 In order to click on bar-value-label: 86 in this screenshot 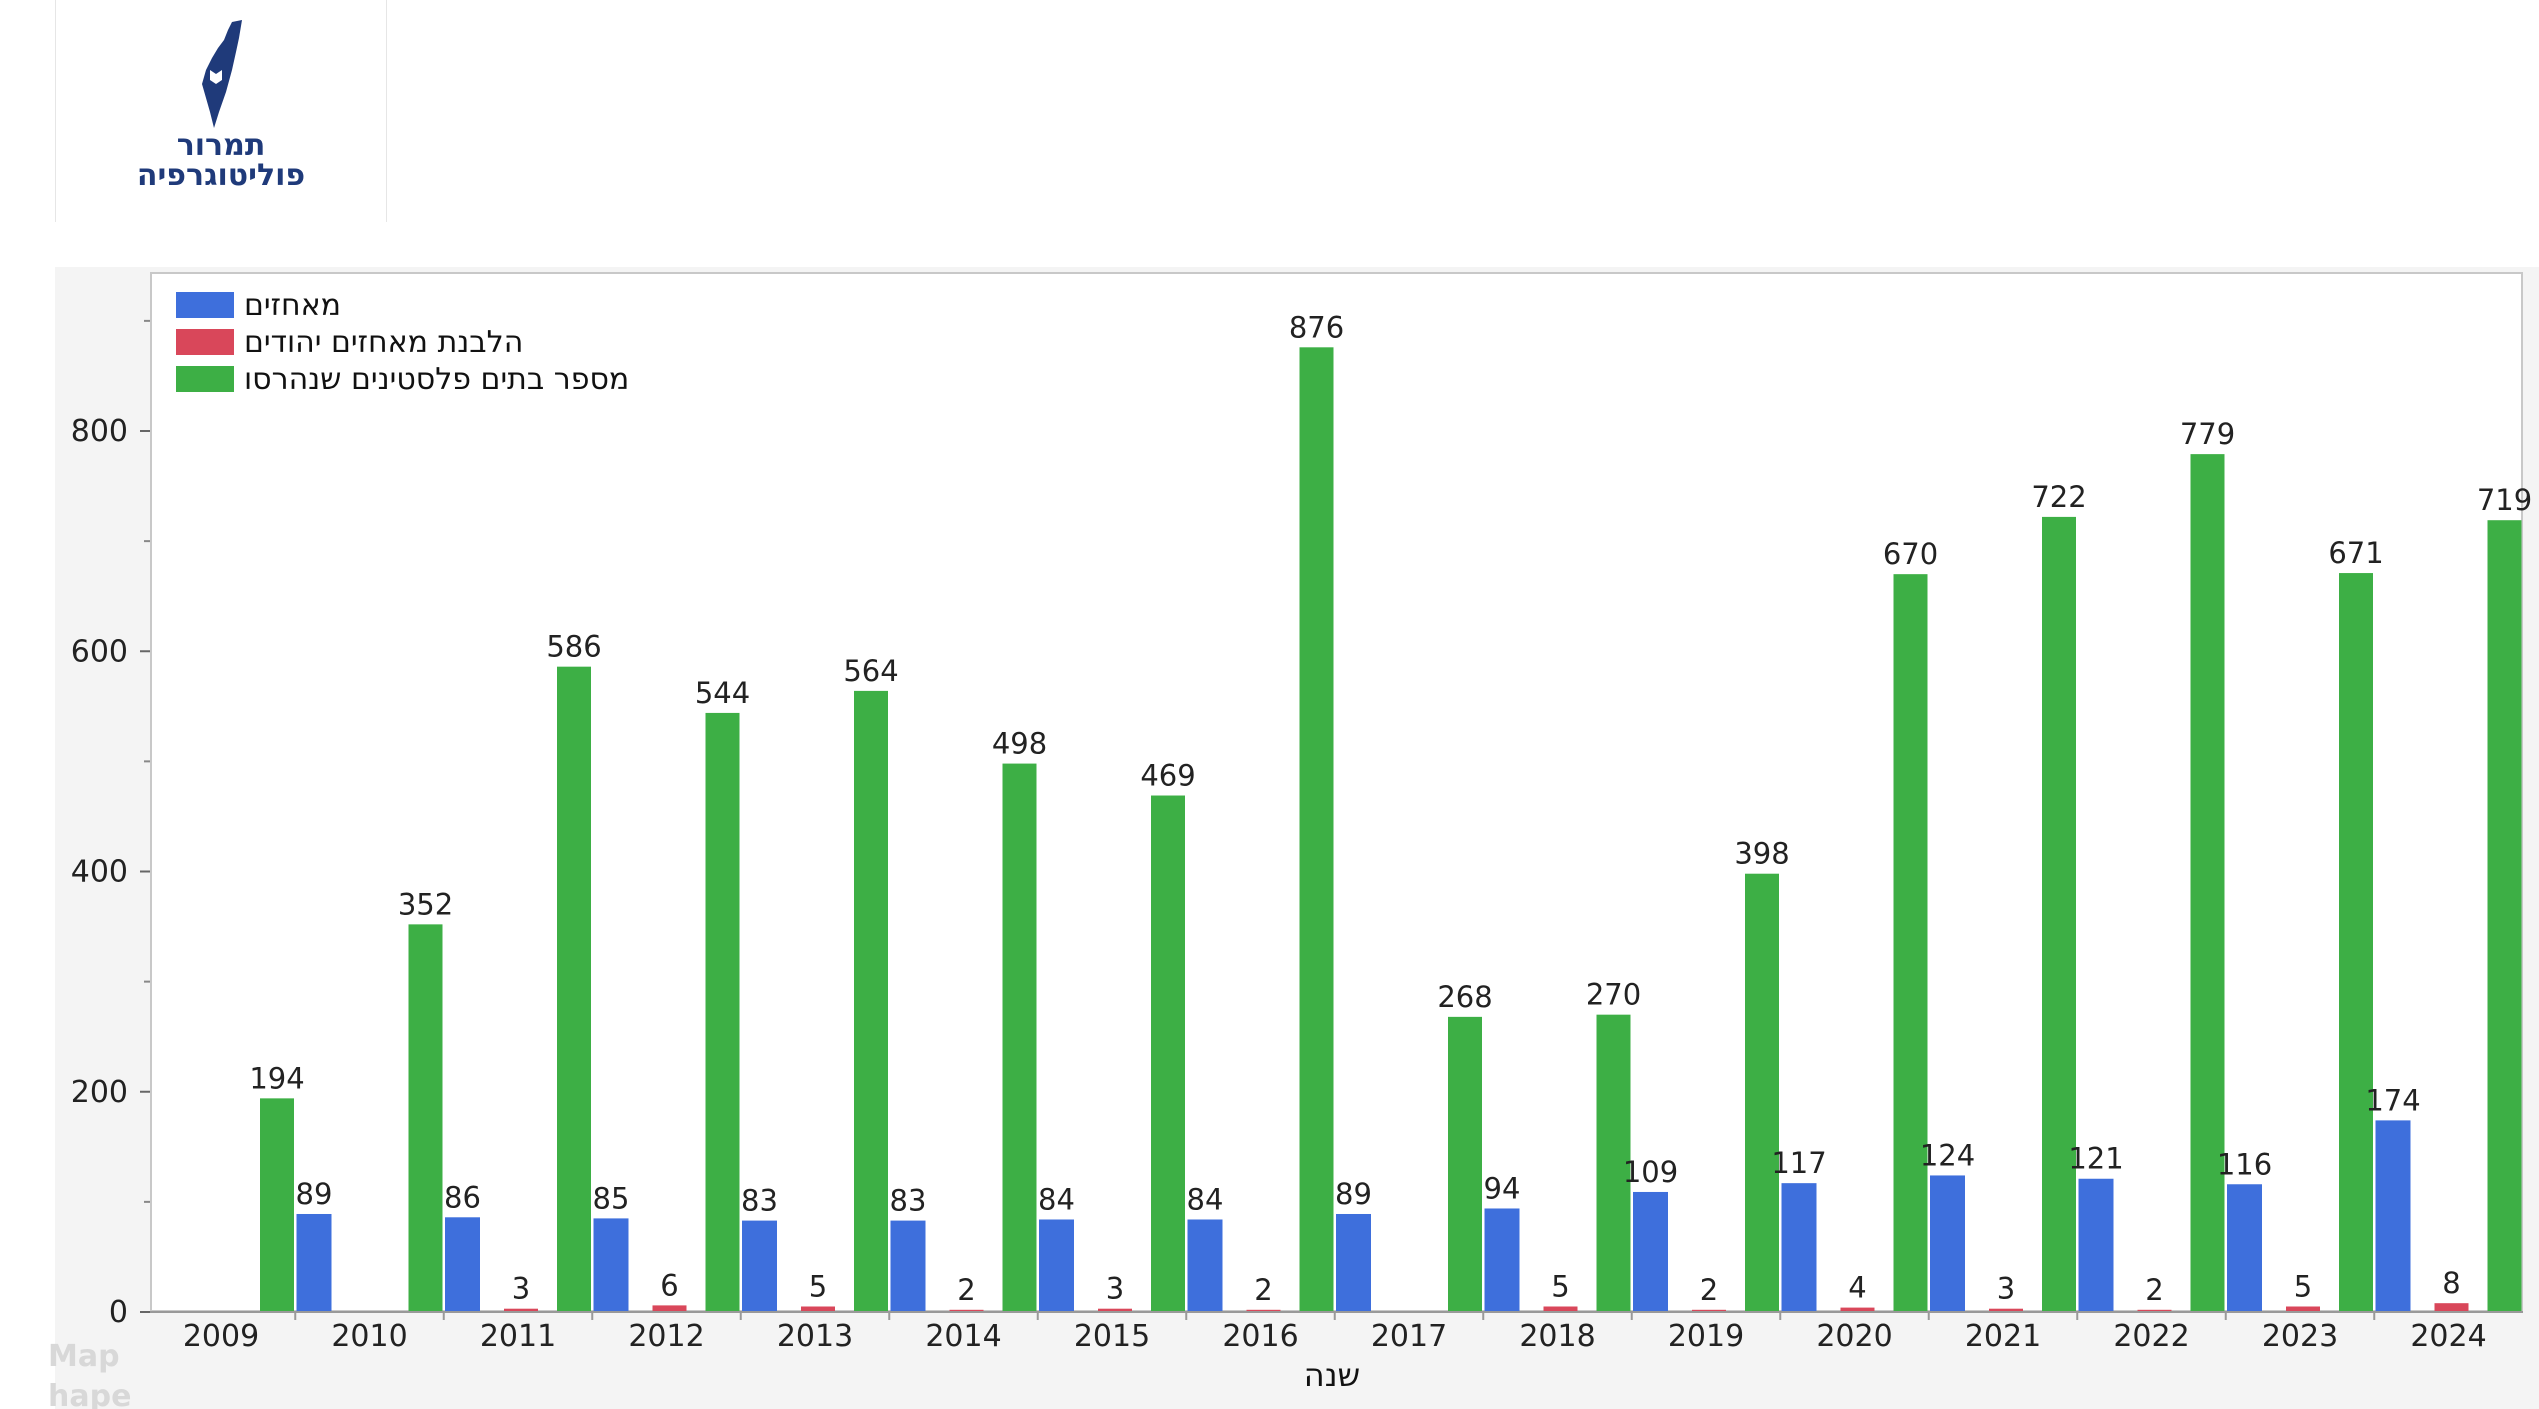, I will do `click(462, 1197)`.